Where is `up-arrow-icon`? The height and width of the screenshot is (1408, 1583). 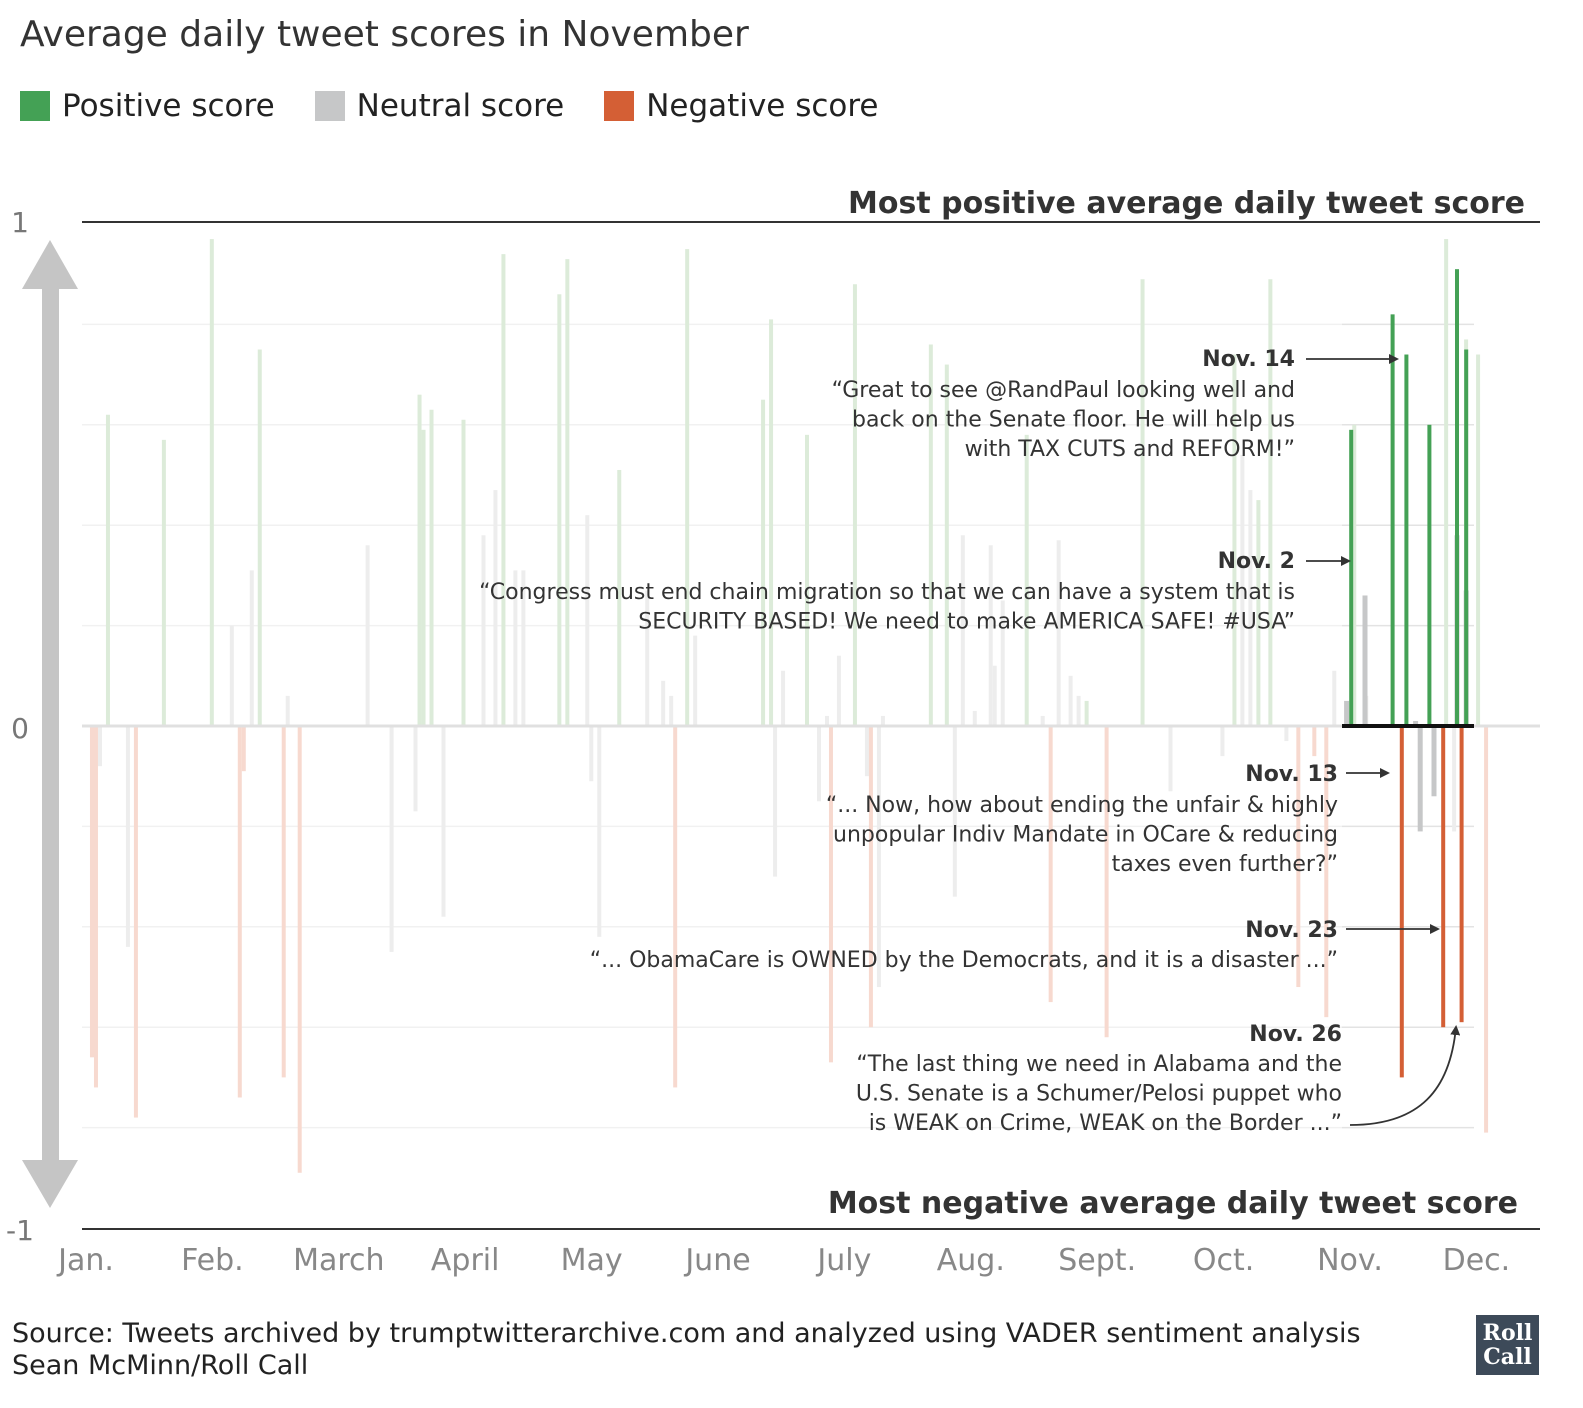 up-arrow-icon is located at coordinates (50, 264).